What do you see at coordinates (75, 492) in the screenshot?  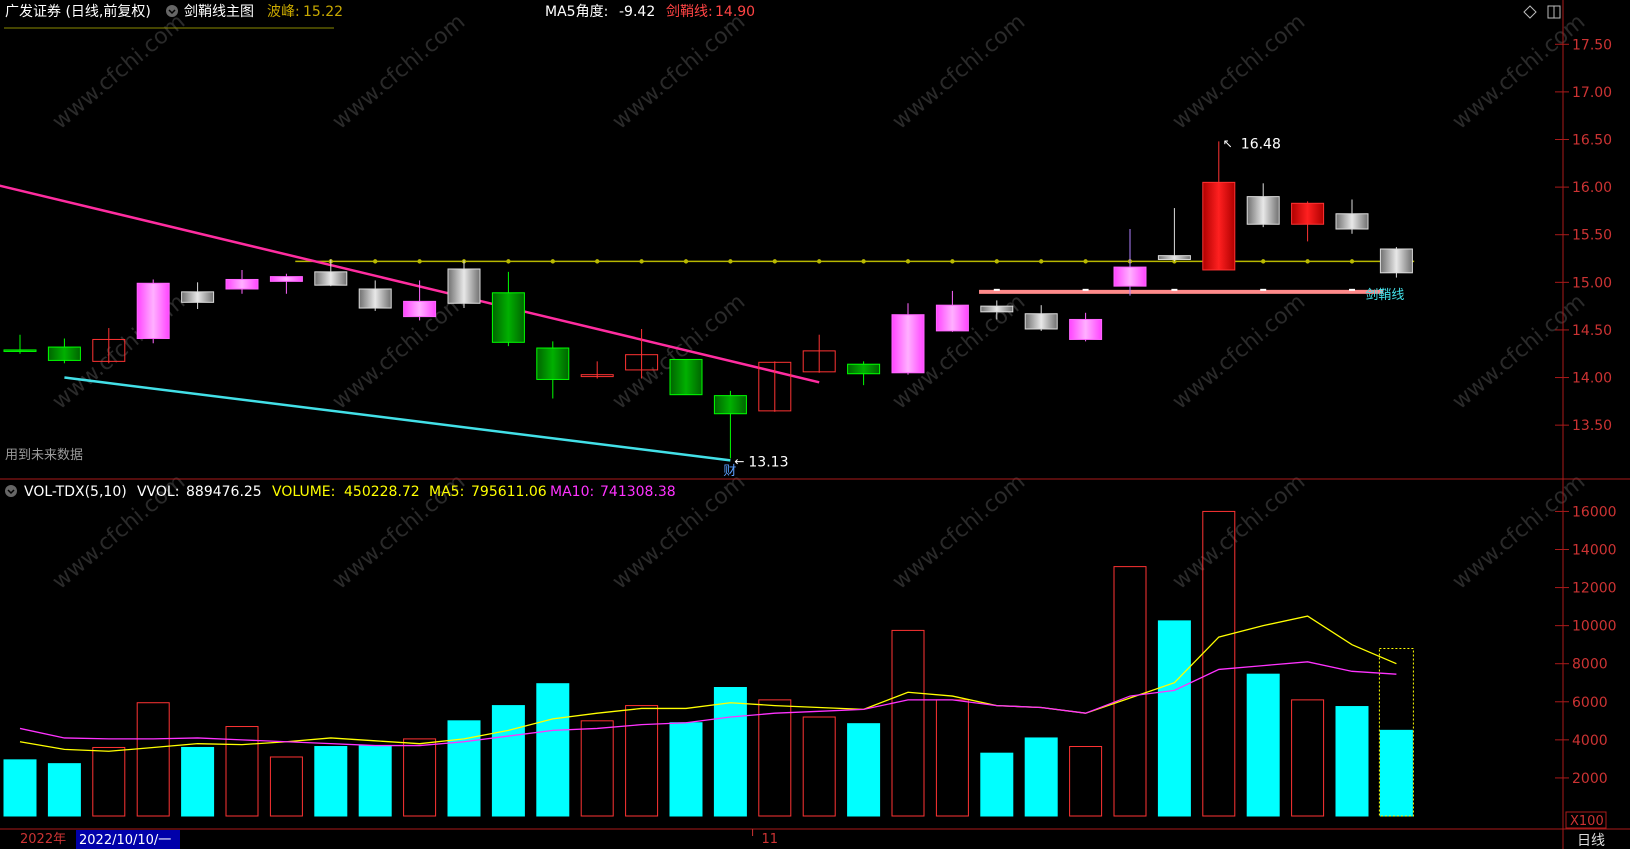 I see `vol-indicator-name: VOL-TDX(5,10)` at bounding box center [75, 492].